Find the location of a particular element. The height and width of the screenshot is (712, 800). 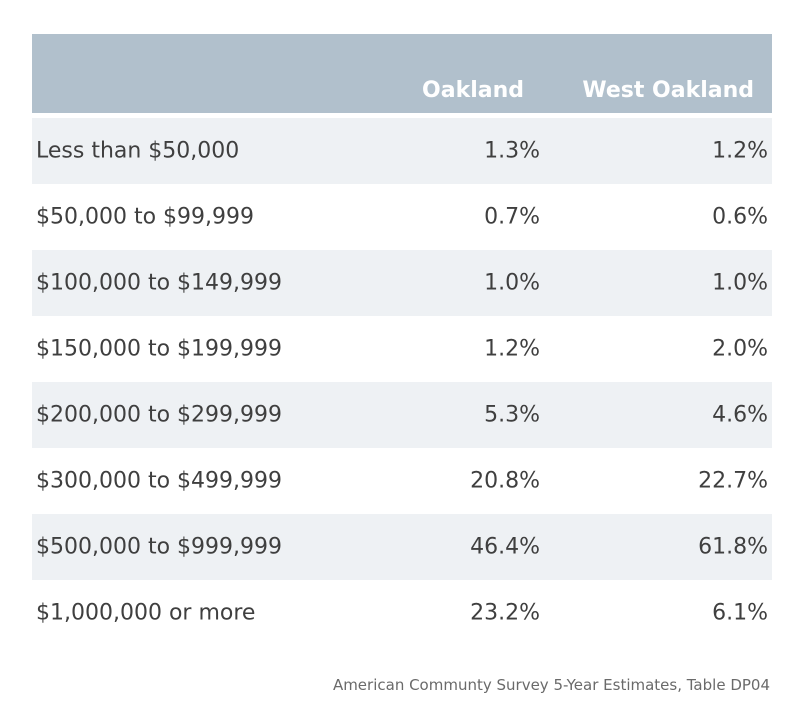

column-header-oakland: Oakland is located at coordinates (473, 90).